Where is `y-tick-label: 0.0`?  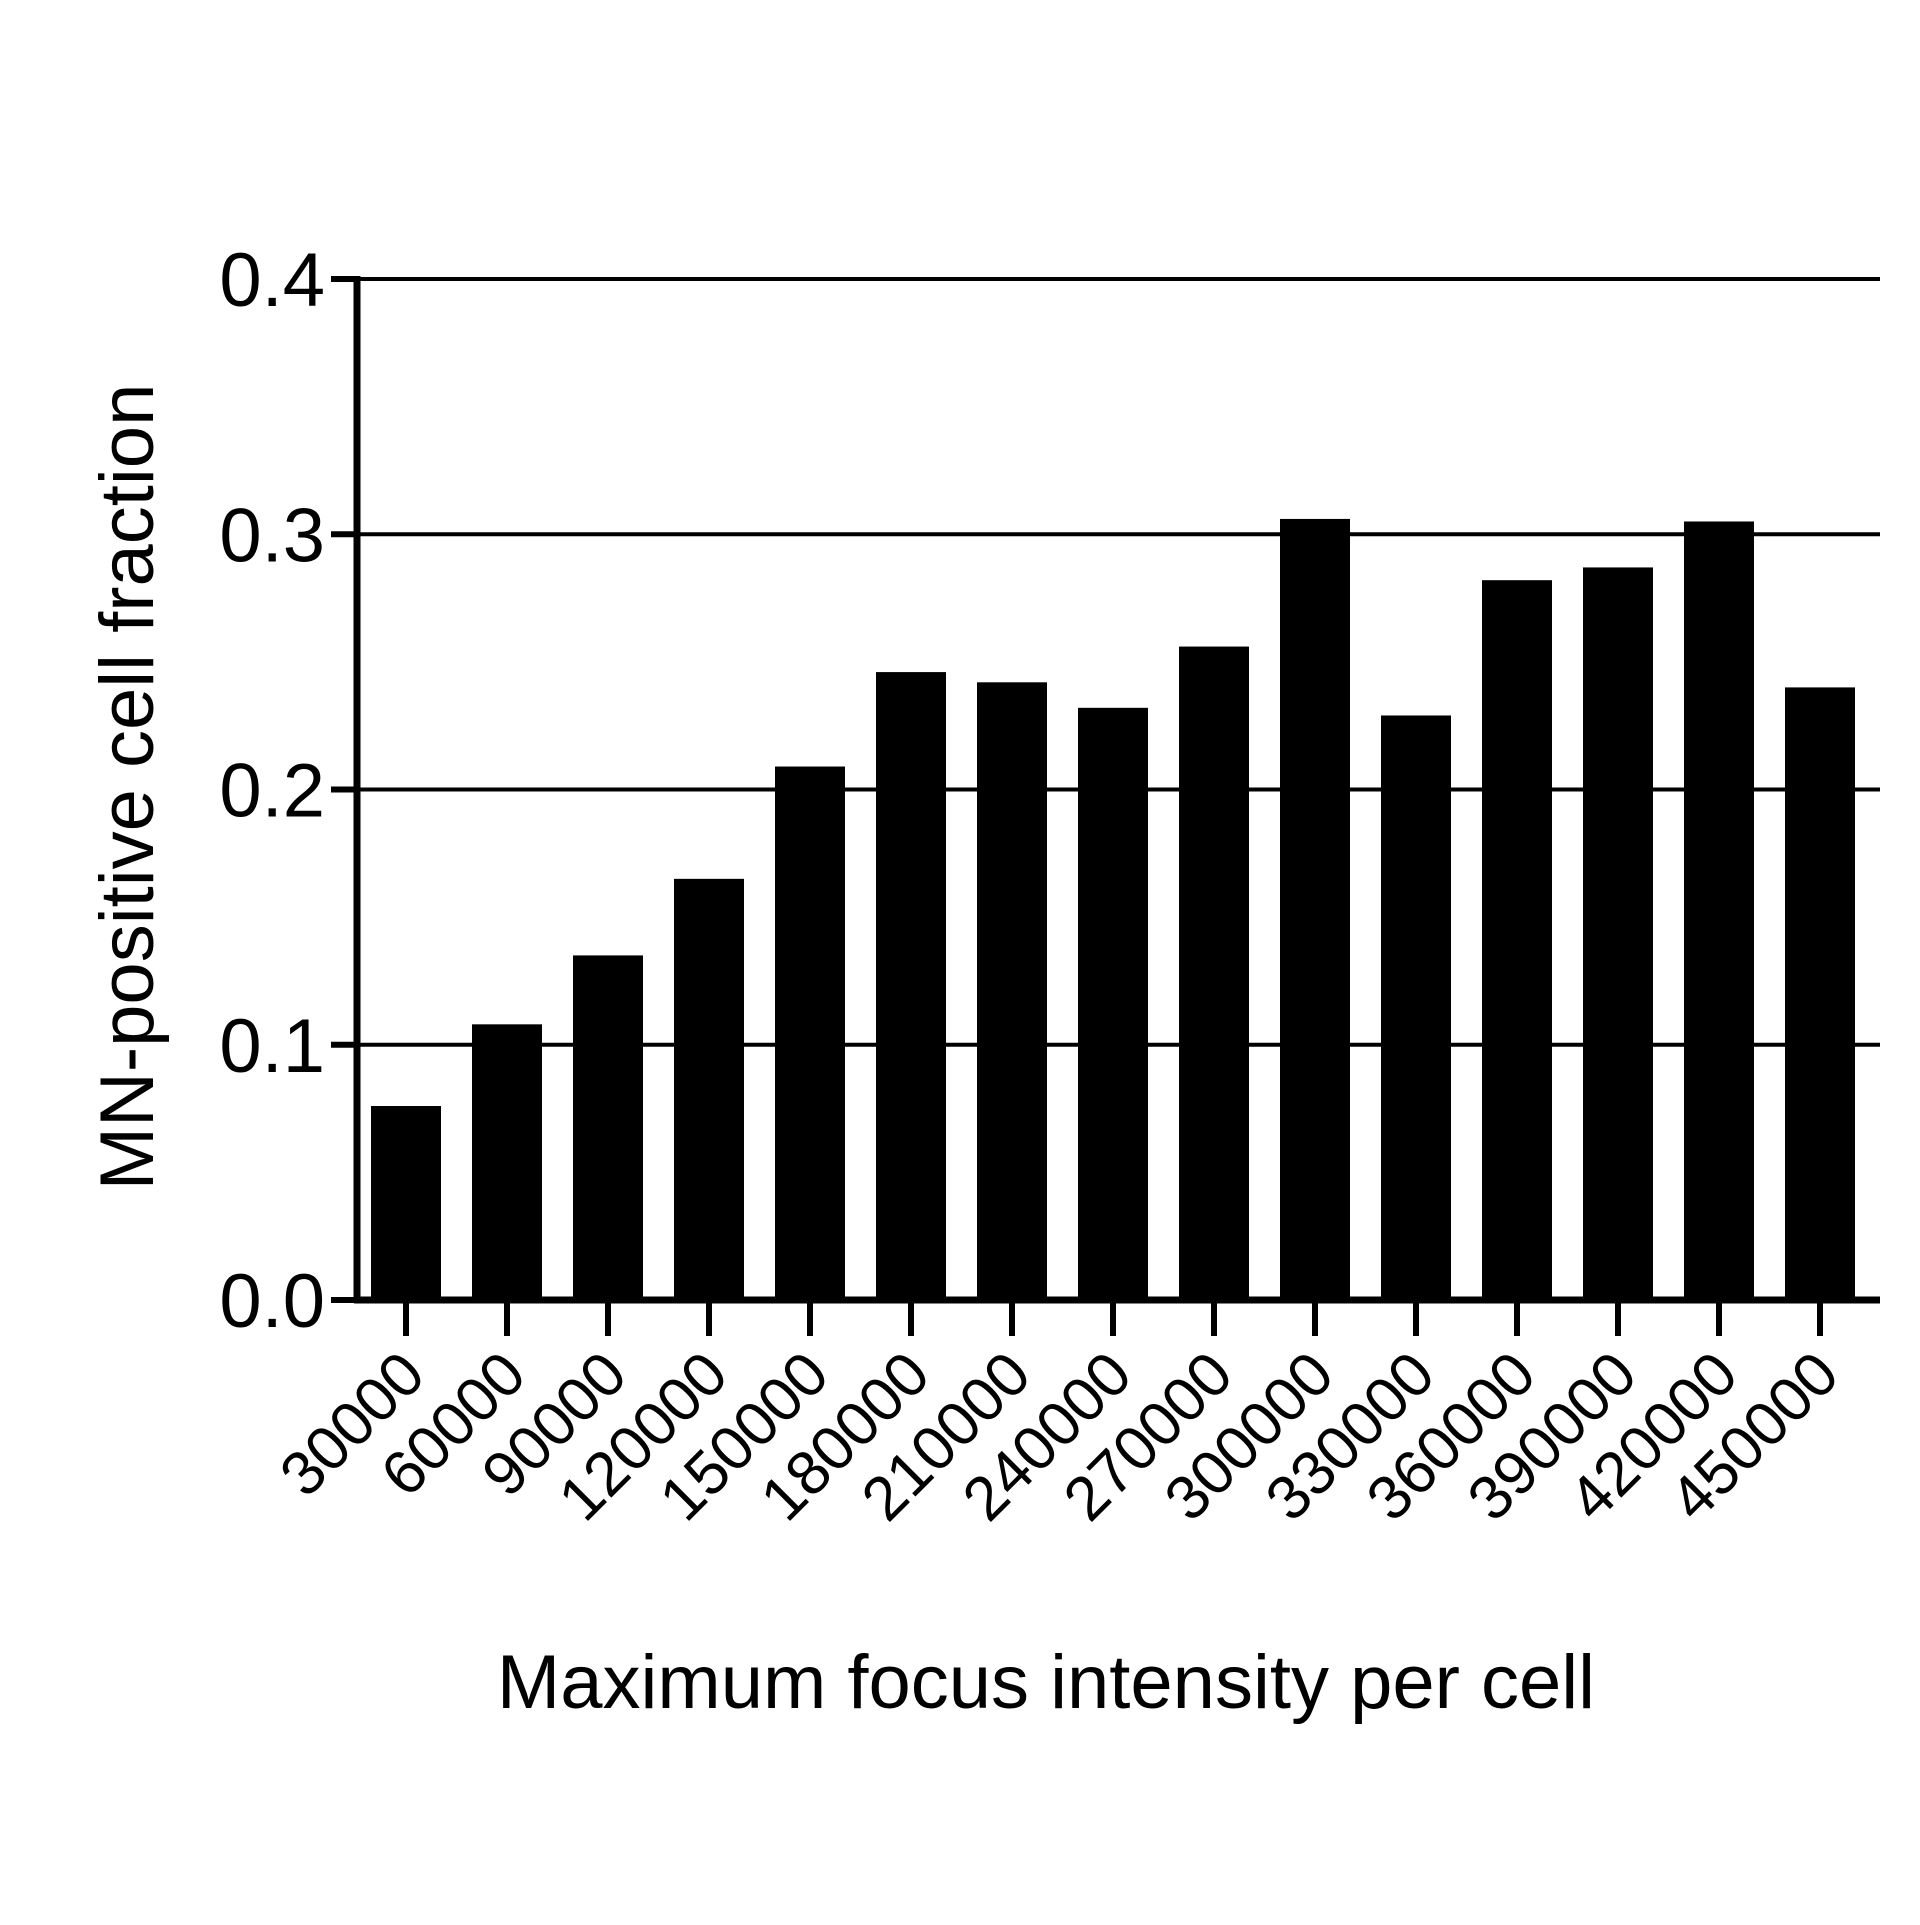
y-tick-label: 0.0 is located at coordinates (272, 1301).